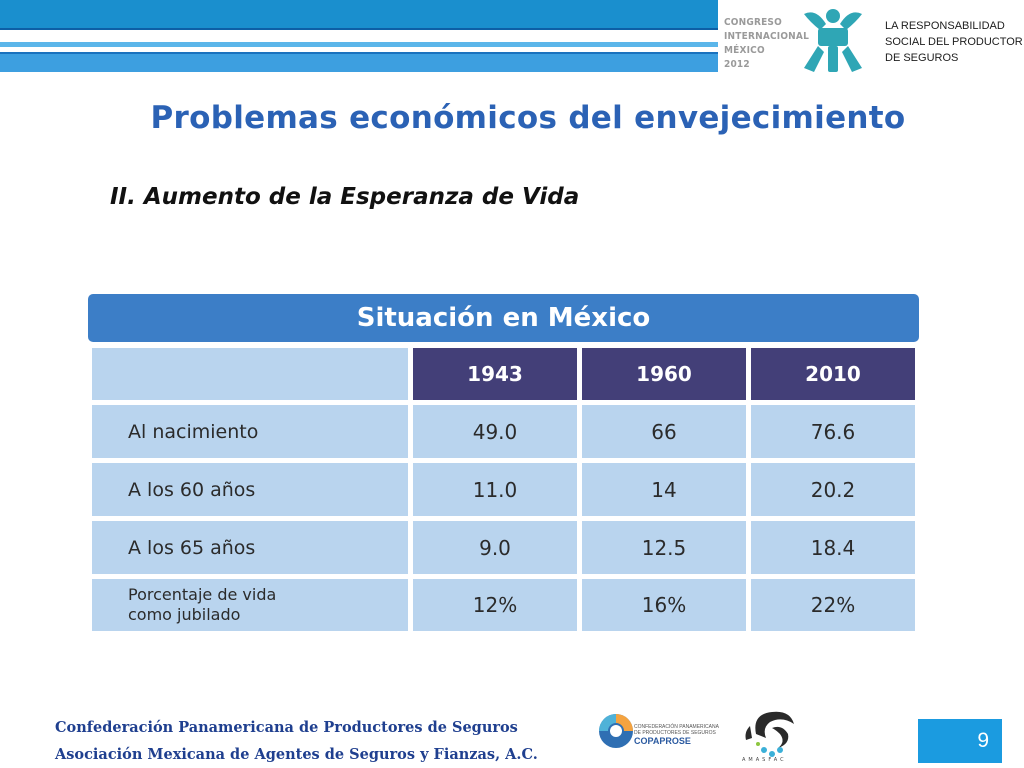  Describe the element at coordinates (184, 614) in the screenshot. I see `row-label-line-2: como jubilado` at that location.